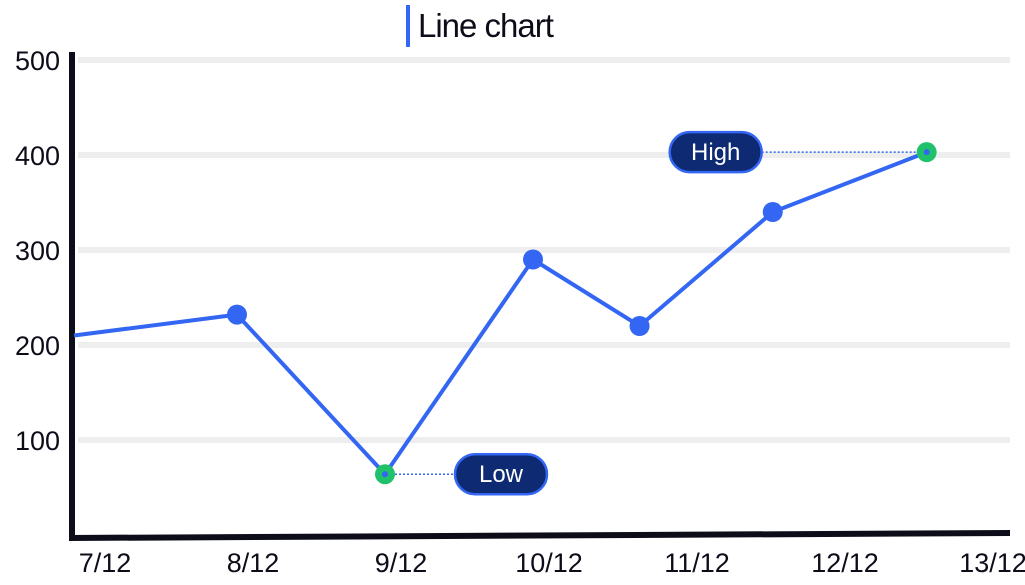 The image size is (1025, 585). I want to click on x-tick-label: 13/12, so click(992, 563).